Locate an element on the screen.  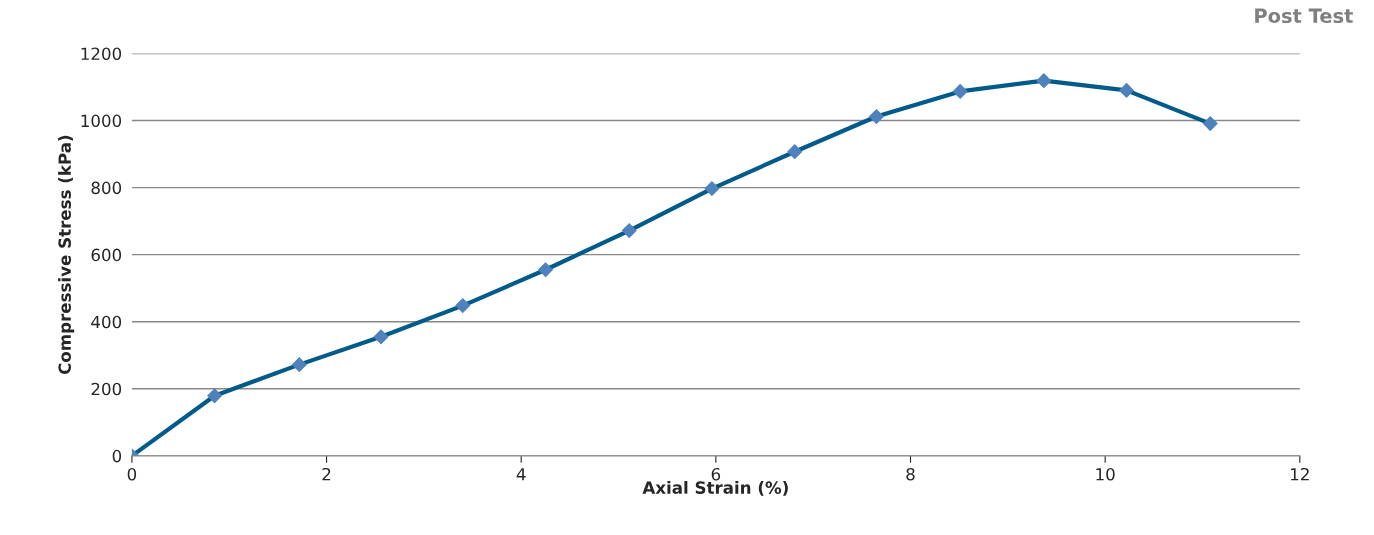
x-tick-label: 12 is located at coordinates (1300, 474).